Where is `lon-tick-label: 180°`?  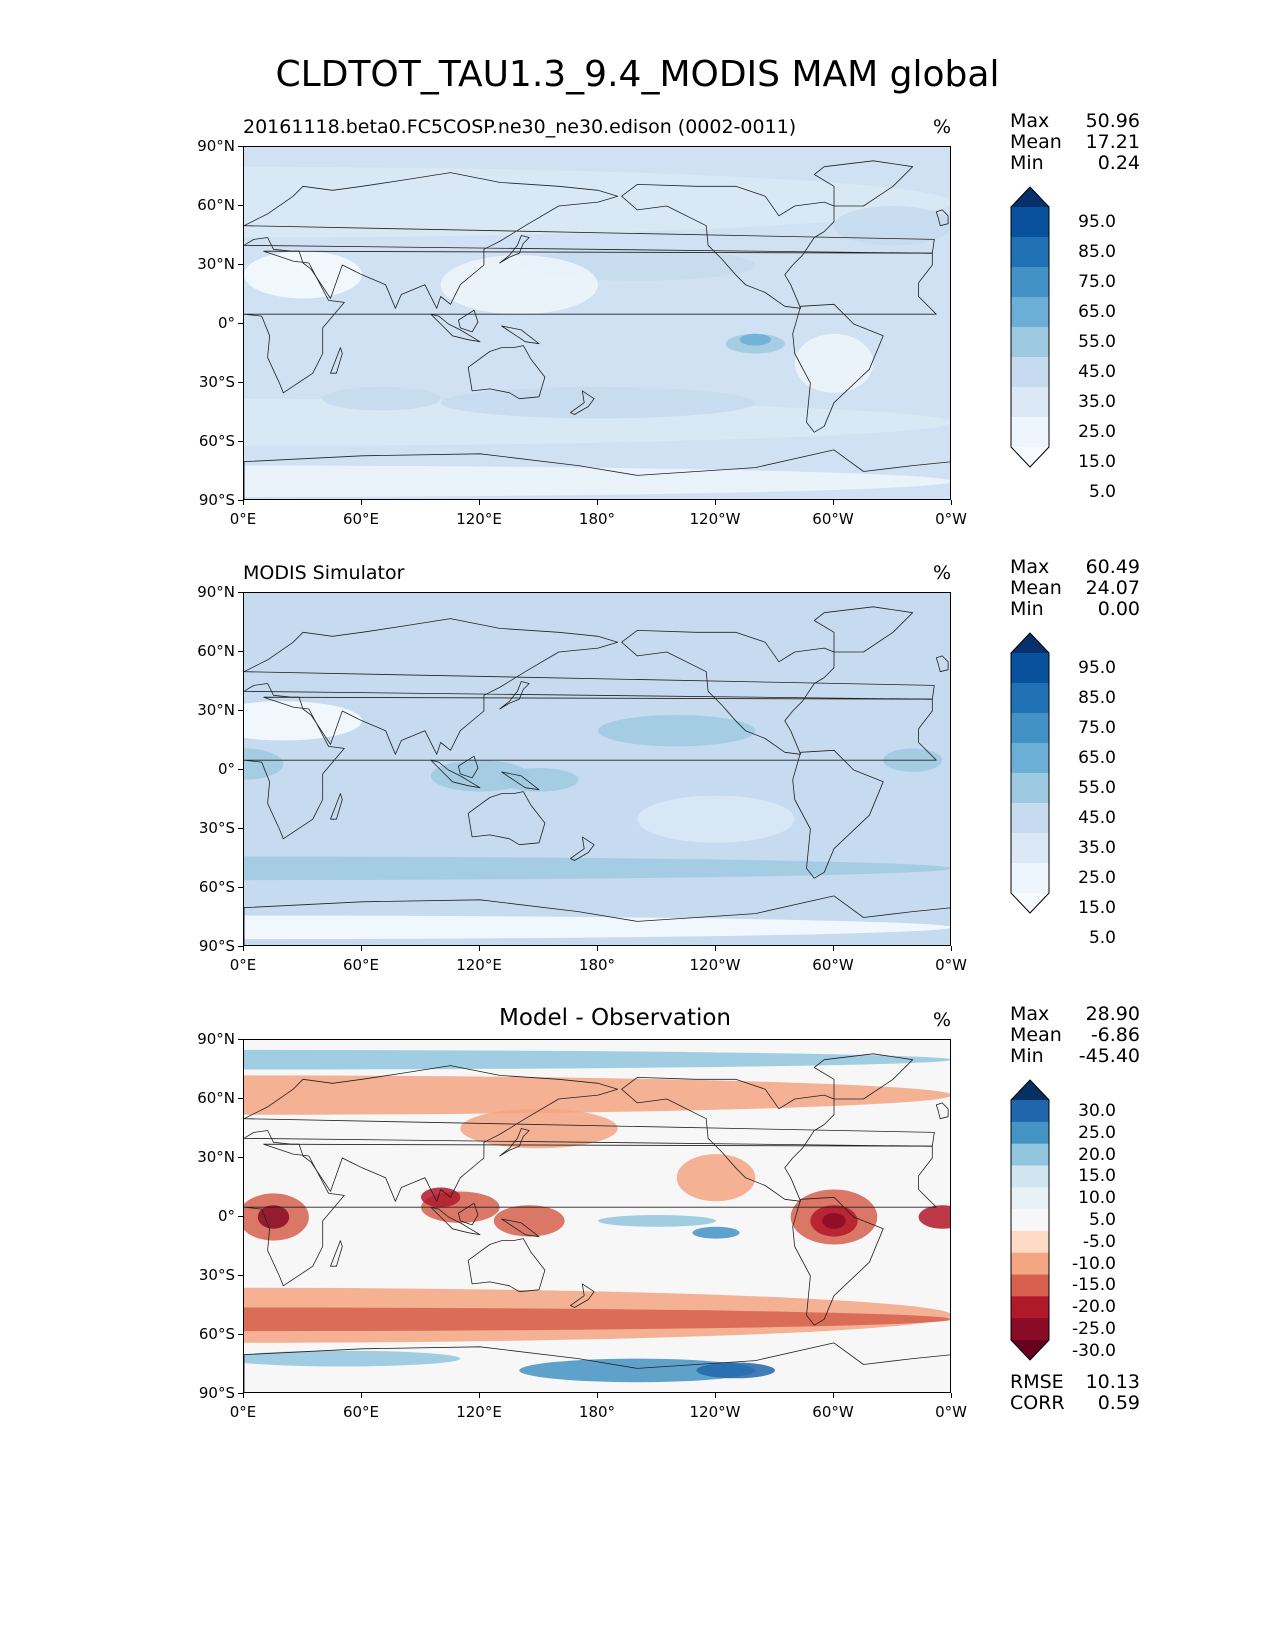 lon-tick-label: 180° is located at coordinates (597, 519).